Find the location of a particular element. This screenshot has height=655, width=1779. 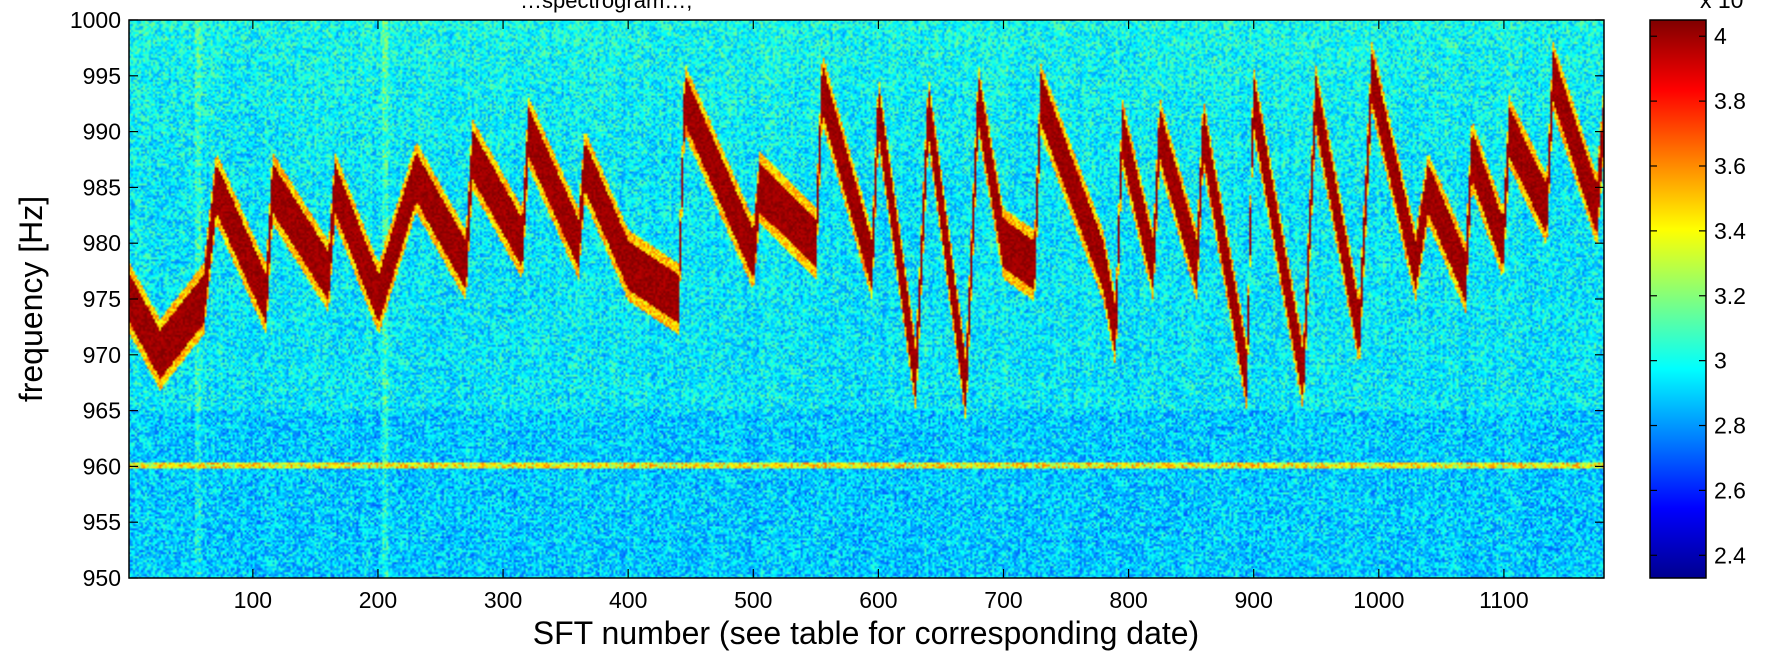

colorbar-tick-label: 3.4 is located at coordinates (1730, 231).